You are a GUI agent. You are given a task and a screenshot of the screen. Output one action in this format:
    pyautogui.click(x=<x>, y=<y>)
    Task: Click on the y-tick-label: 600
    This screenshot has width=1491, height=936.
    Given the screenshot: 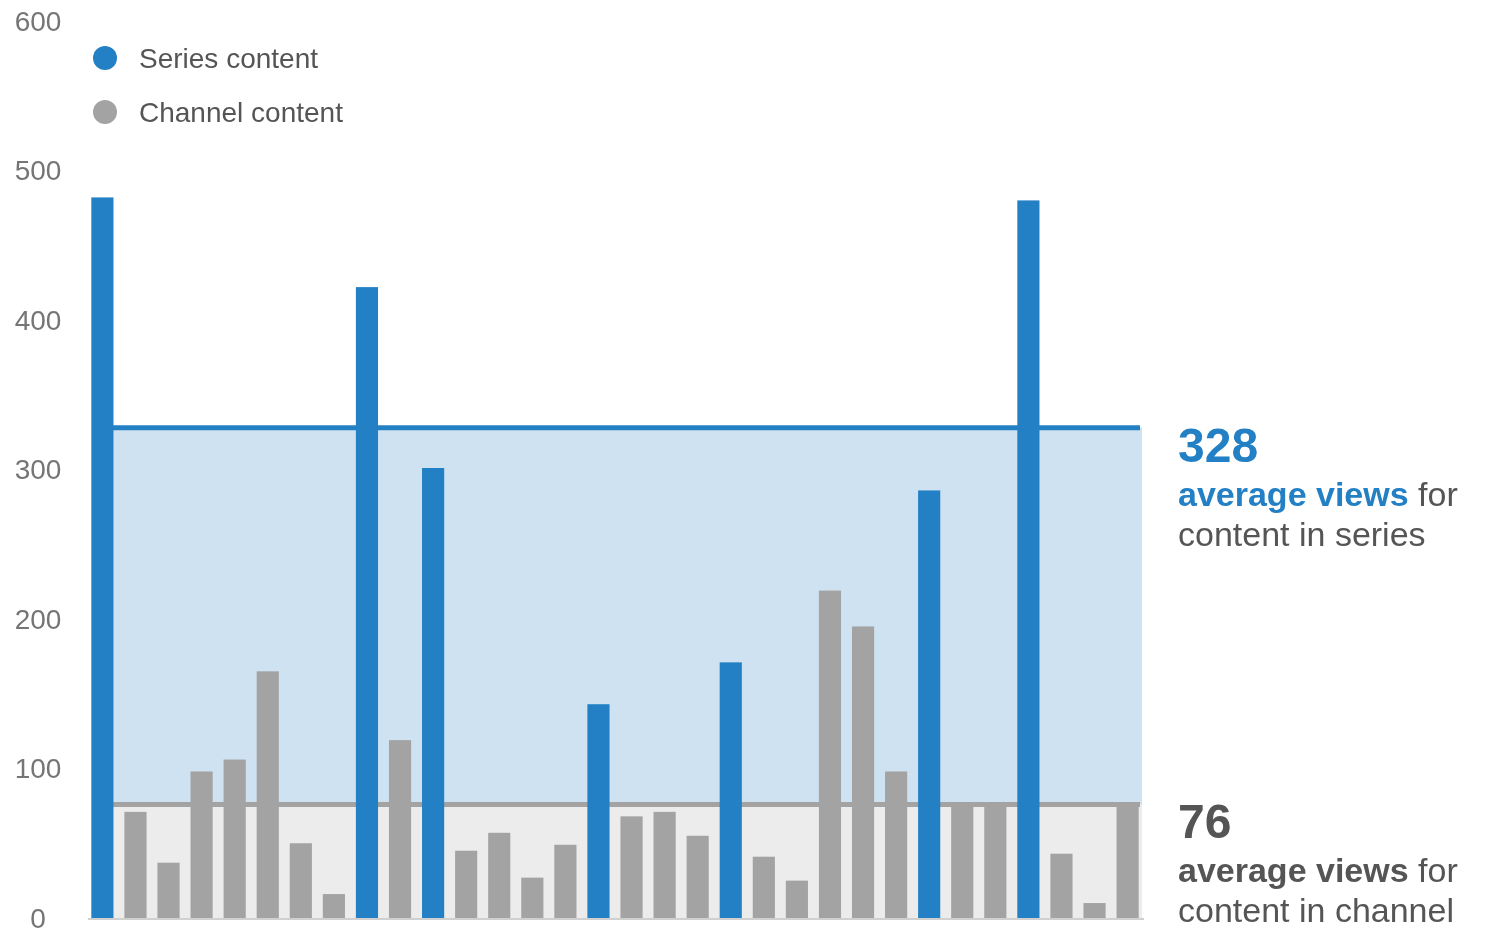 What is the action you would take?
    pyautogui.click(x=38, y=21)
    